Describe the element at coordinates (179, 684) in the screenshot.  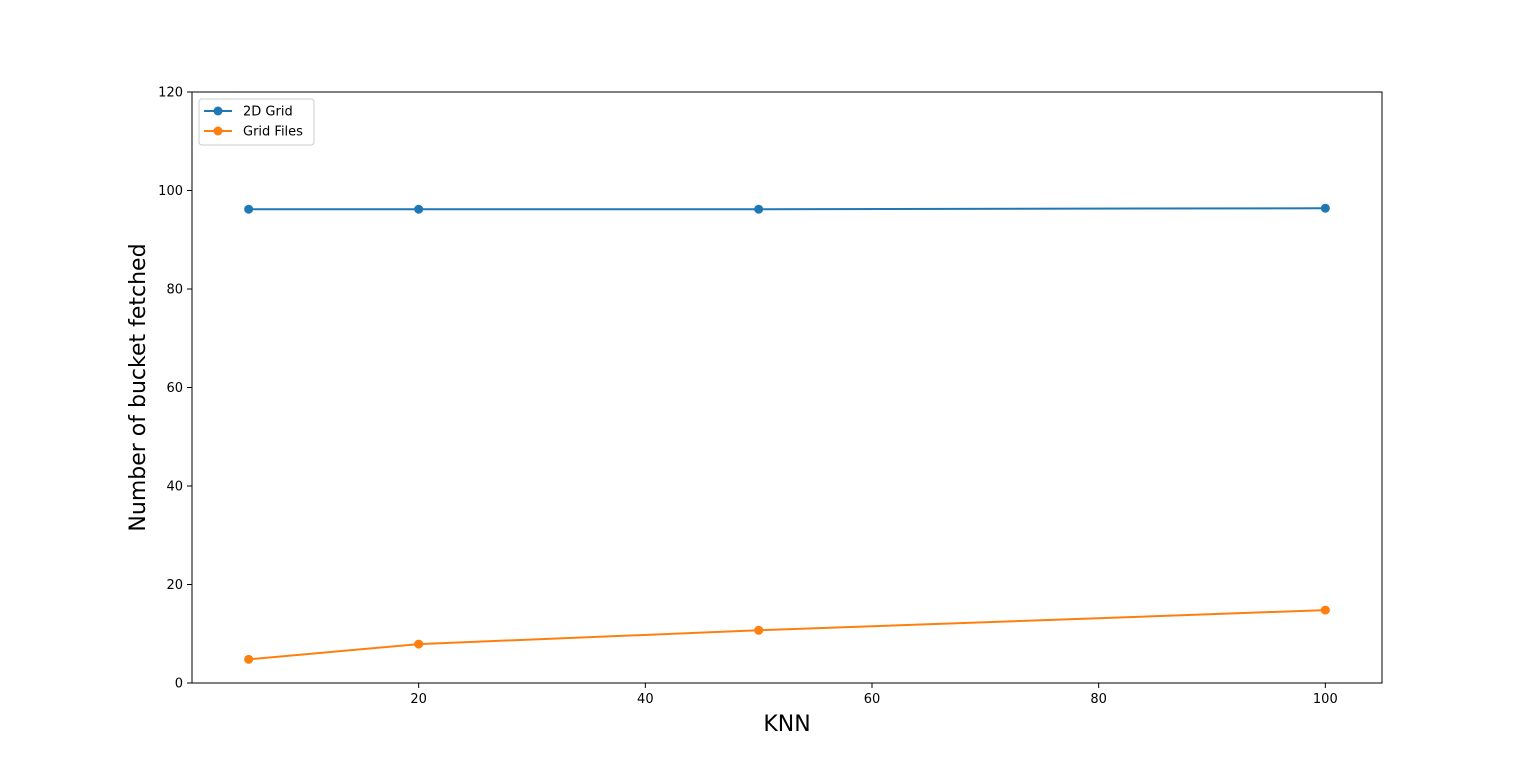
I see `y-tick-label: 0` at that location.